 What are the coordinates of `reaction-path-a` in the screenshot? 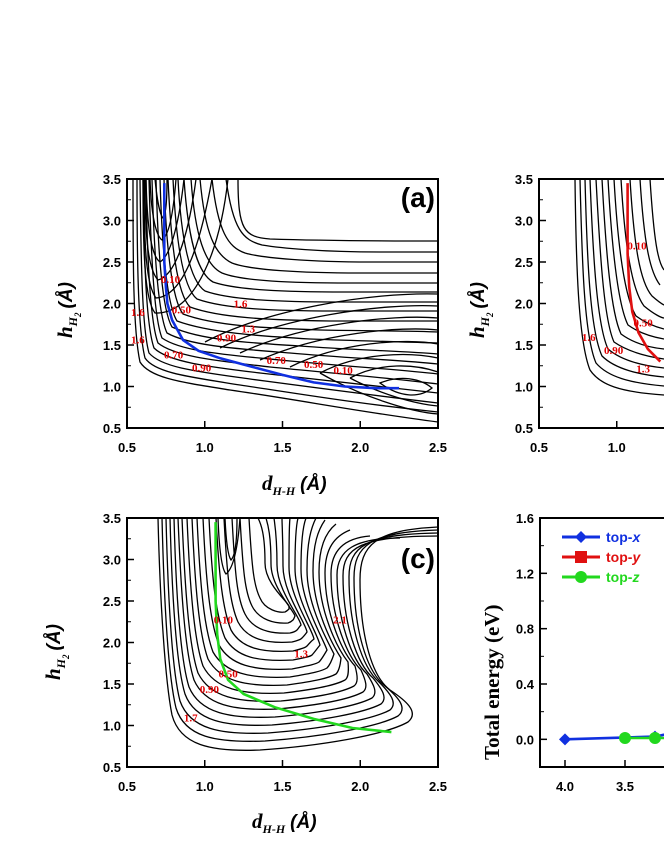 It's located at (281, 286).